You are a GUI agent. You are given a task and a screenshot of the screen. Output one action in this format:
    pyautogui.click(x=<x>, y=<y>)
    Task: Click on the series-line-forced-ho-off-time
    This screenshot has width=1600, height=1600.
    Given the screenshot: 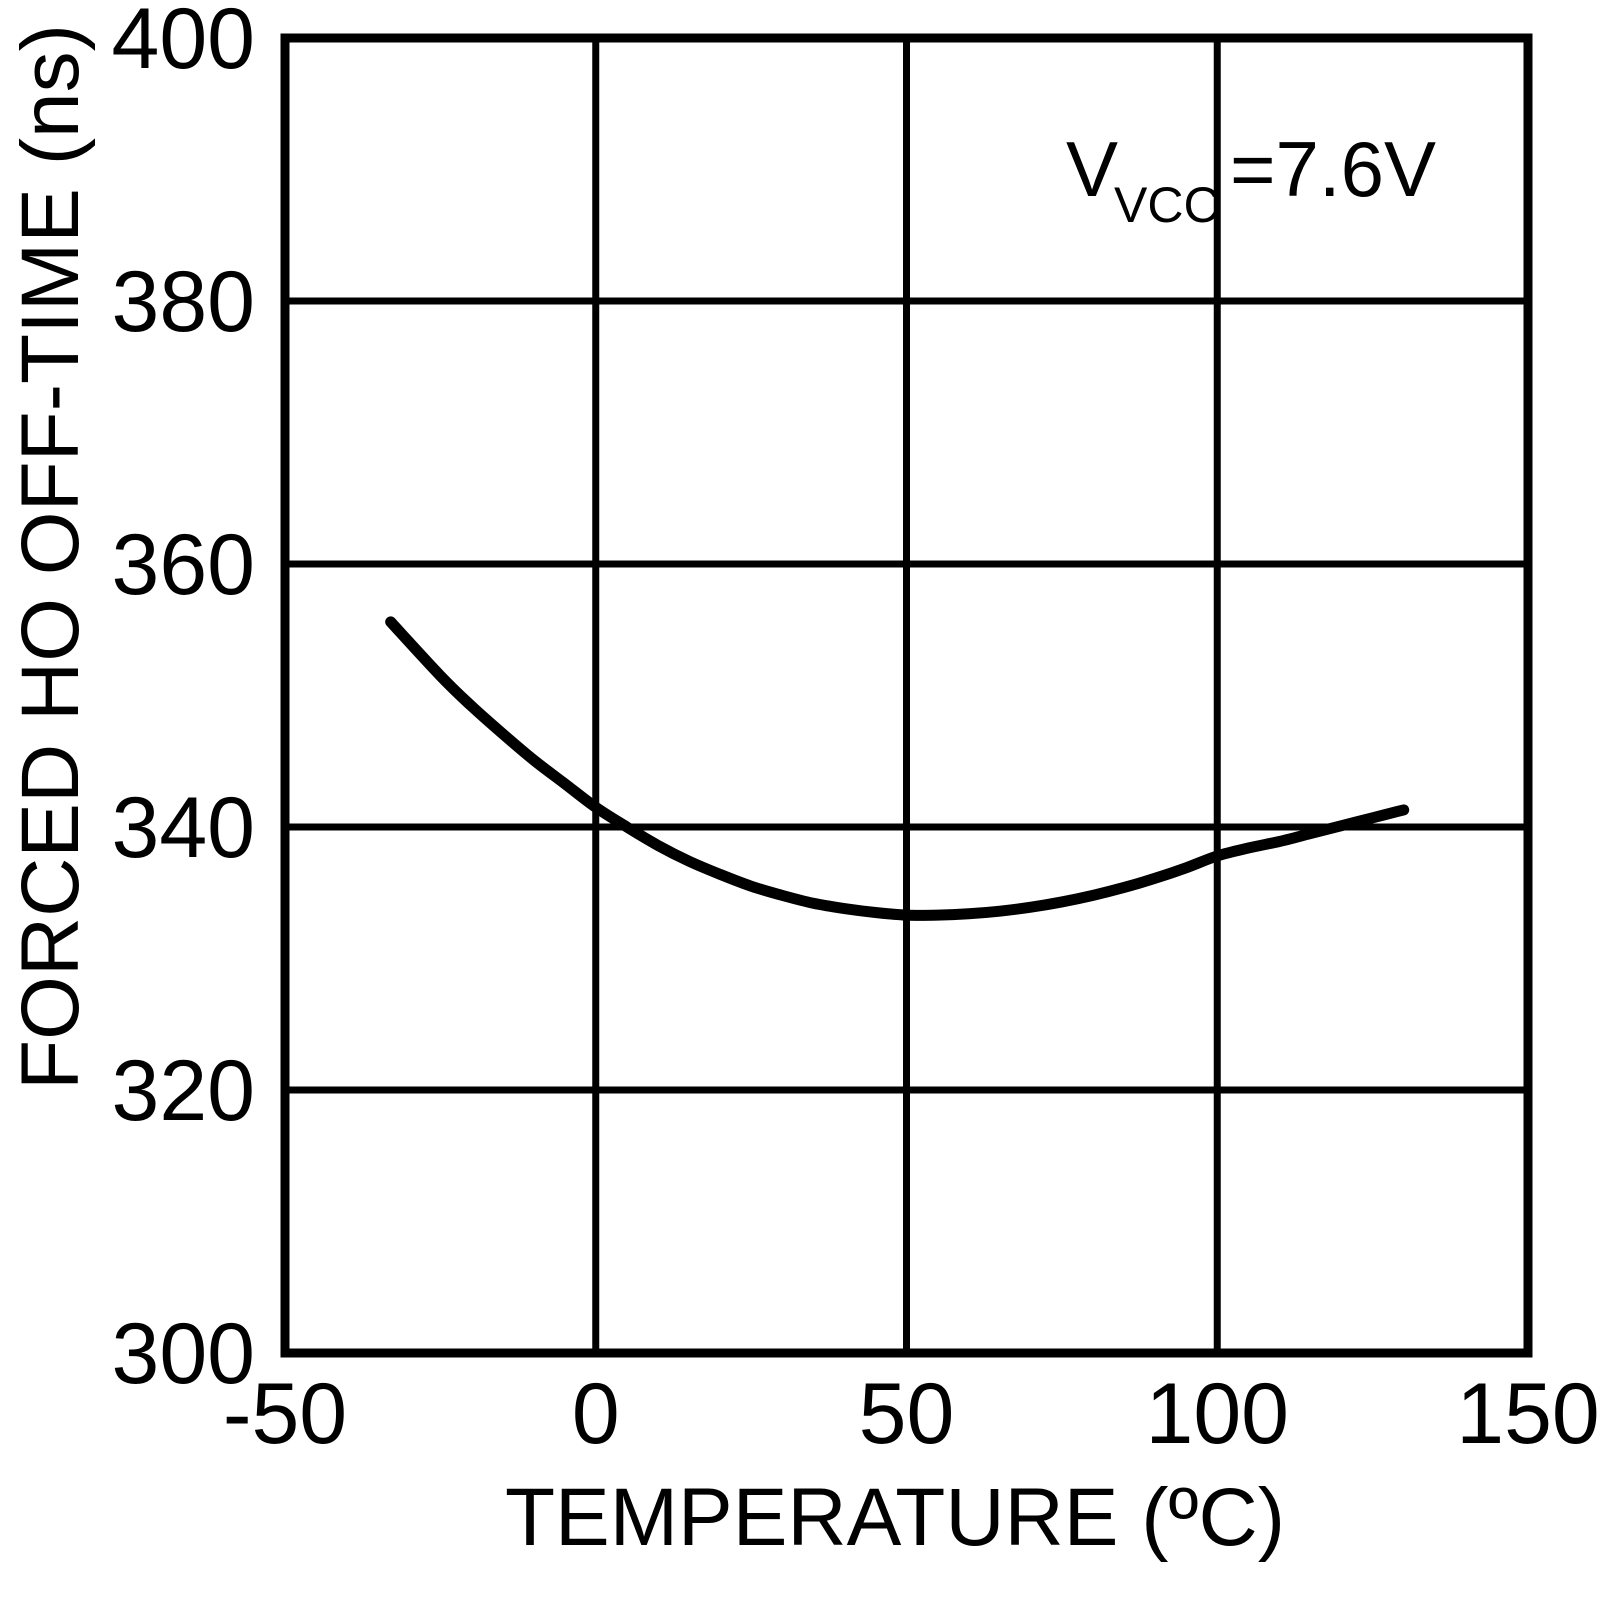 What is the action you would take?
    pyautogui.click(x=897, y=768)
    